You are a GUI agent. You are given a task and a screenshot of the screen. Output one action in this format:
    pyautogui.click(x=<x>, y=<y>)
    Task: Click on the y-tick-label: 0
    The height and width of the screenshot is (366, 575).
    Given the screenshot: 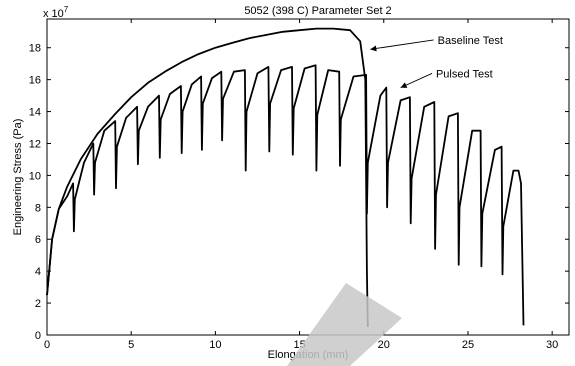 What is the action you would take?
    pyautogui.click(x=38, y=336)
    